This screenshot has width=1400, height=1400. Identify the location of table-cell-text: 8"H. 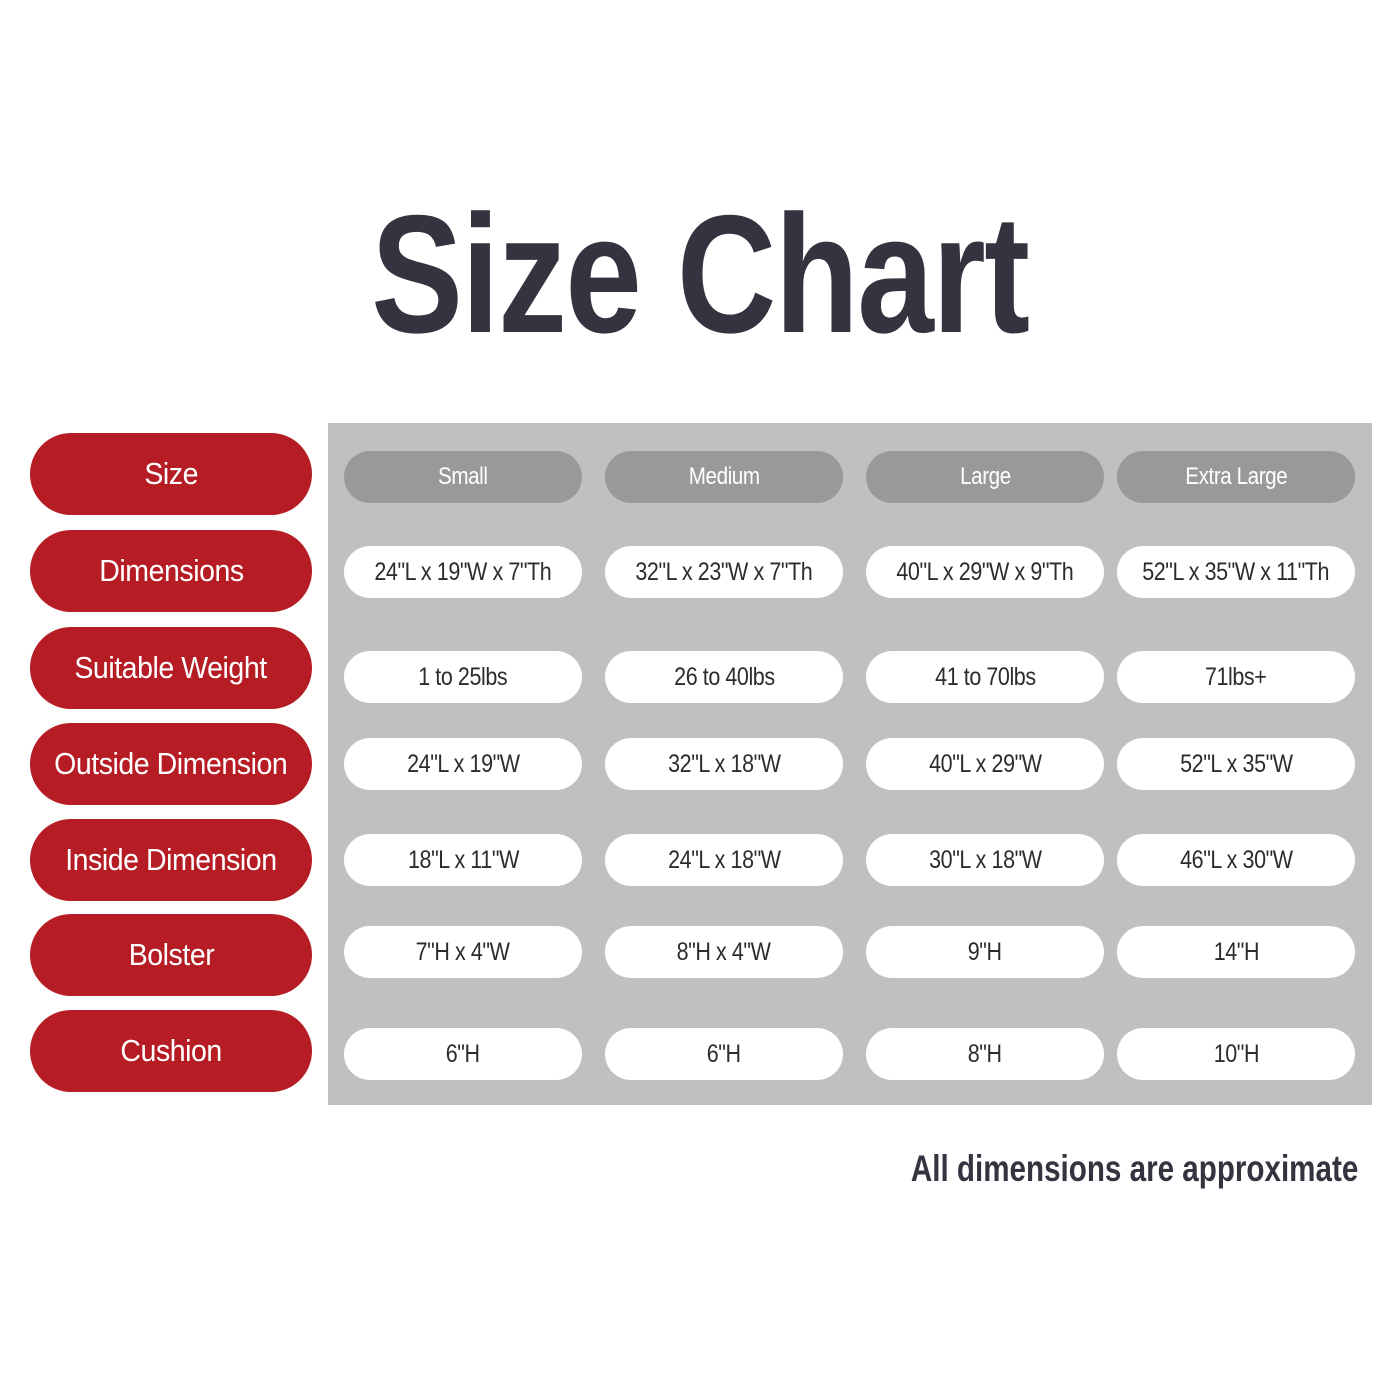
(985, 1053).